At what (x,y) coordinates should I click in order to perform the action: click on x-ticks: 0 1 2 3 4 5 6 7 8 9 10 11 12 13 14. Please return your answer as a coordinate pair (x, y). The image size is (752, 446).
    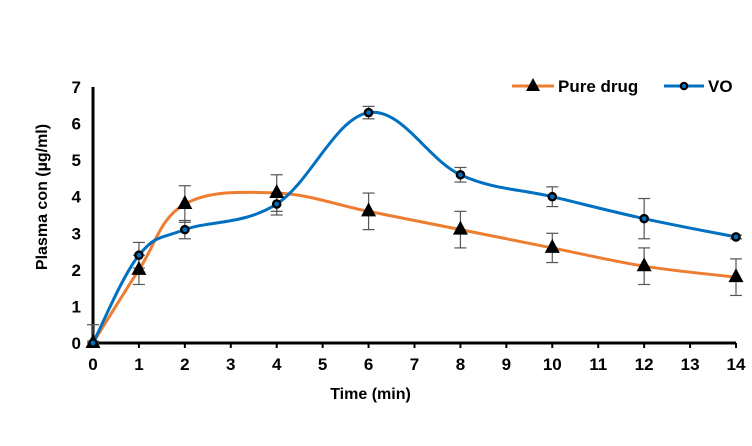
    Looking at the image, I should click on (417, 358).